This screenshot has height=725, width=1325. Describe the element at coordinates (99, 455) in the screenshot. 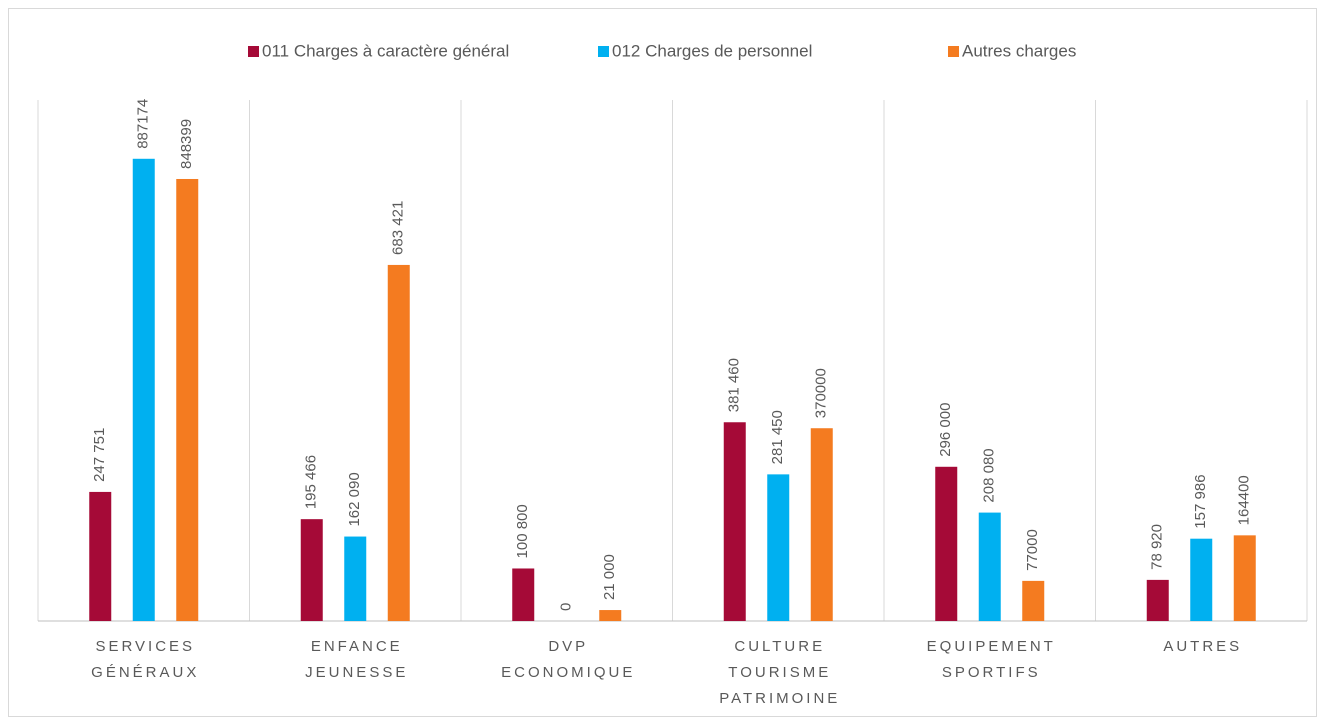

I see `data-label: 247 751` at that location.